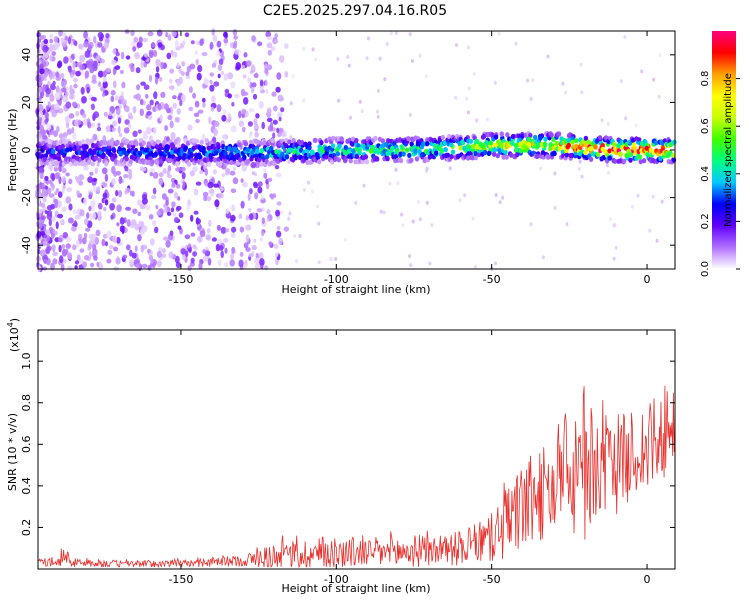 The width and height of the screenshot is (750, 600). Describe the element at coordinates (355, 289) in the screenshot. I see `spectrogram-x-label: Height of straight line (km)` at that location.